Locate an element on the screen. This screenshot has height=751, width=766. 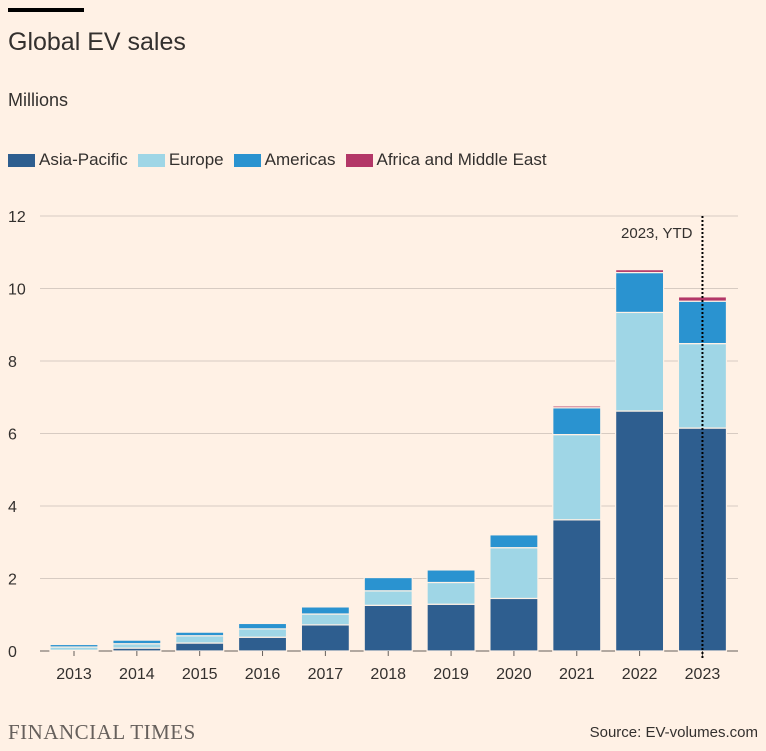
y-tick-label: 10 is located at coordinates (17, 290).